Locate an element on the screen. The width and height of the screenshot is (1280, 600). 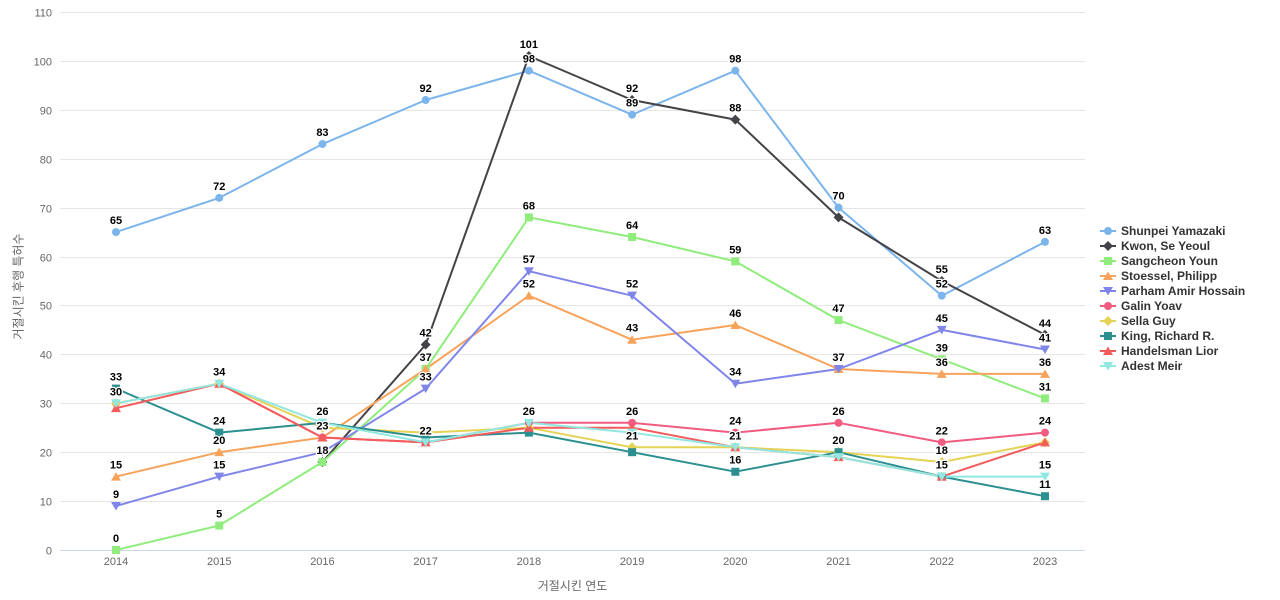
legend-item-galin-yoav: Galin Yoav is located at coordinates (1141, 306).